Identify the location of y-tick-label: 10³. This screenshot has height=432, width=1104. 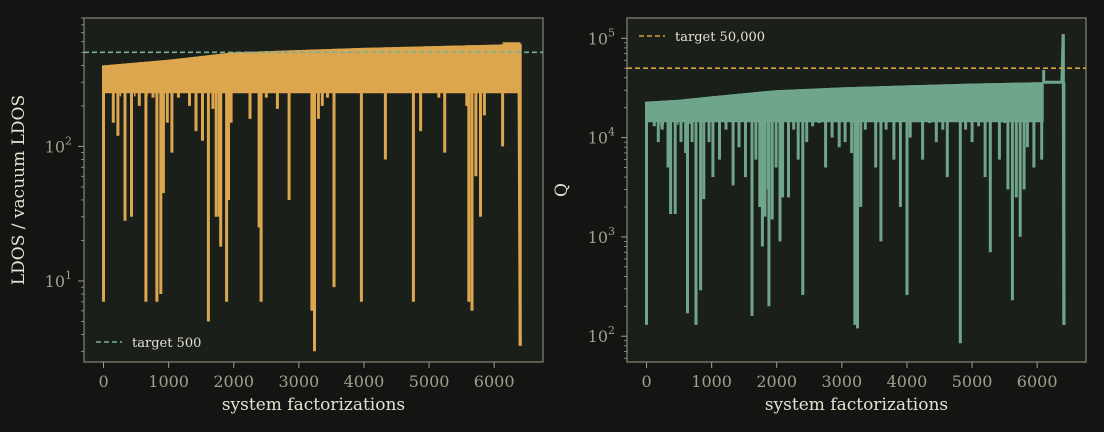
(601, 236).